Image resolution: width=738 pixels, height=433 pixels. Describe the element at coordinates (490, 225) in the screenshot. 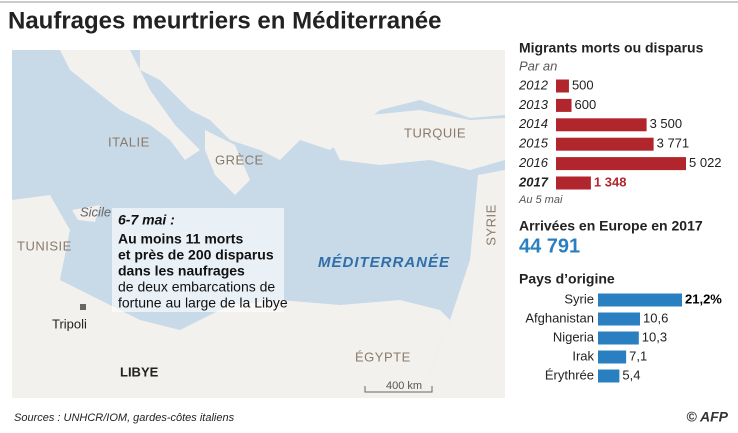

I see `country-label: SYRIE` at that location.